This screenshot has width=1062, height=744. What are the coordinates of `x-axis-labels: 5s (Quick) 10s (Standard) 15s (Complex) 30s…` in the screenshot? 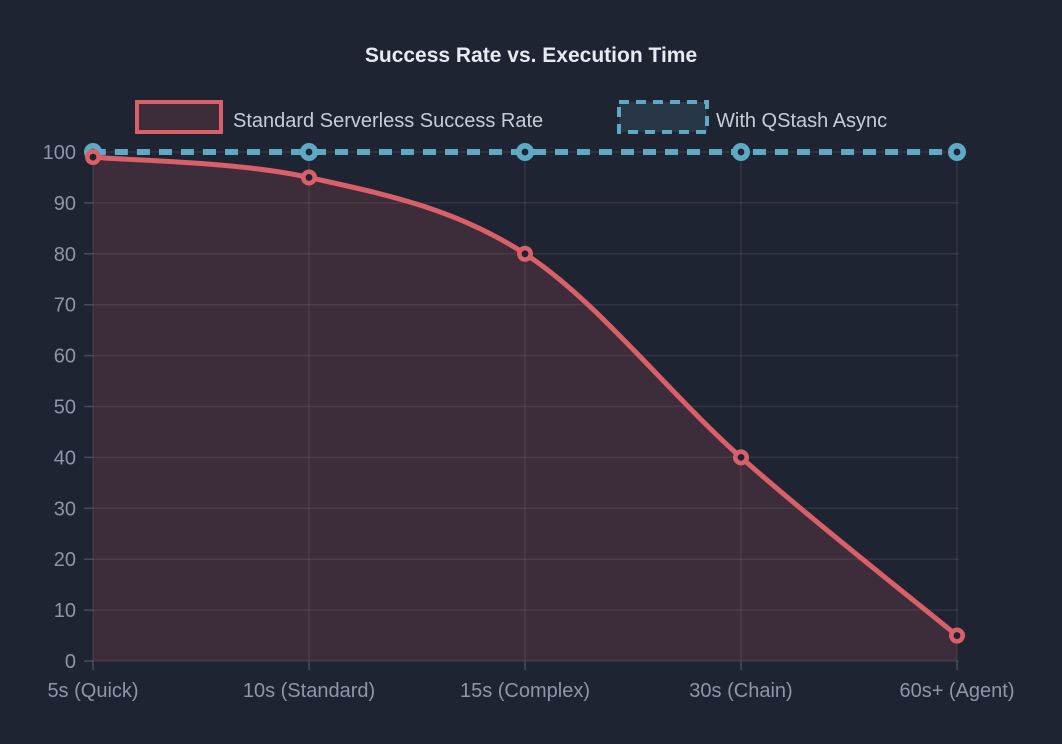 It's located at (530, 691).